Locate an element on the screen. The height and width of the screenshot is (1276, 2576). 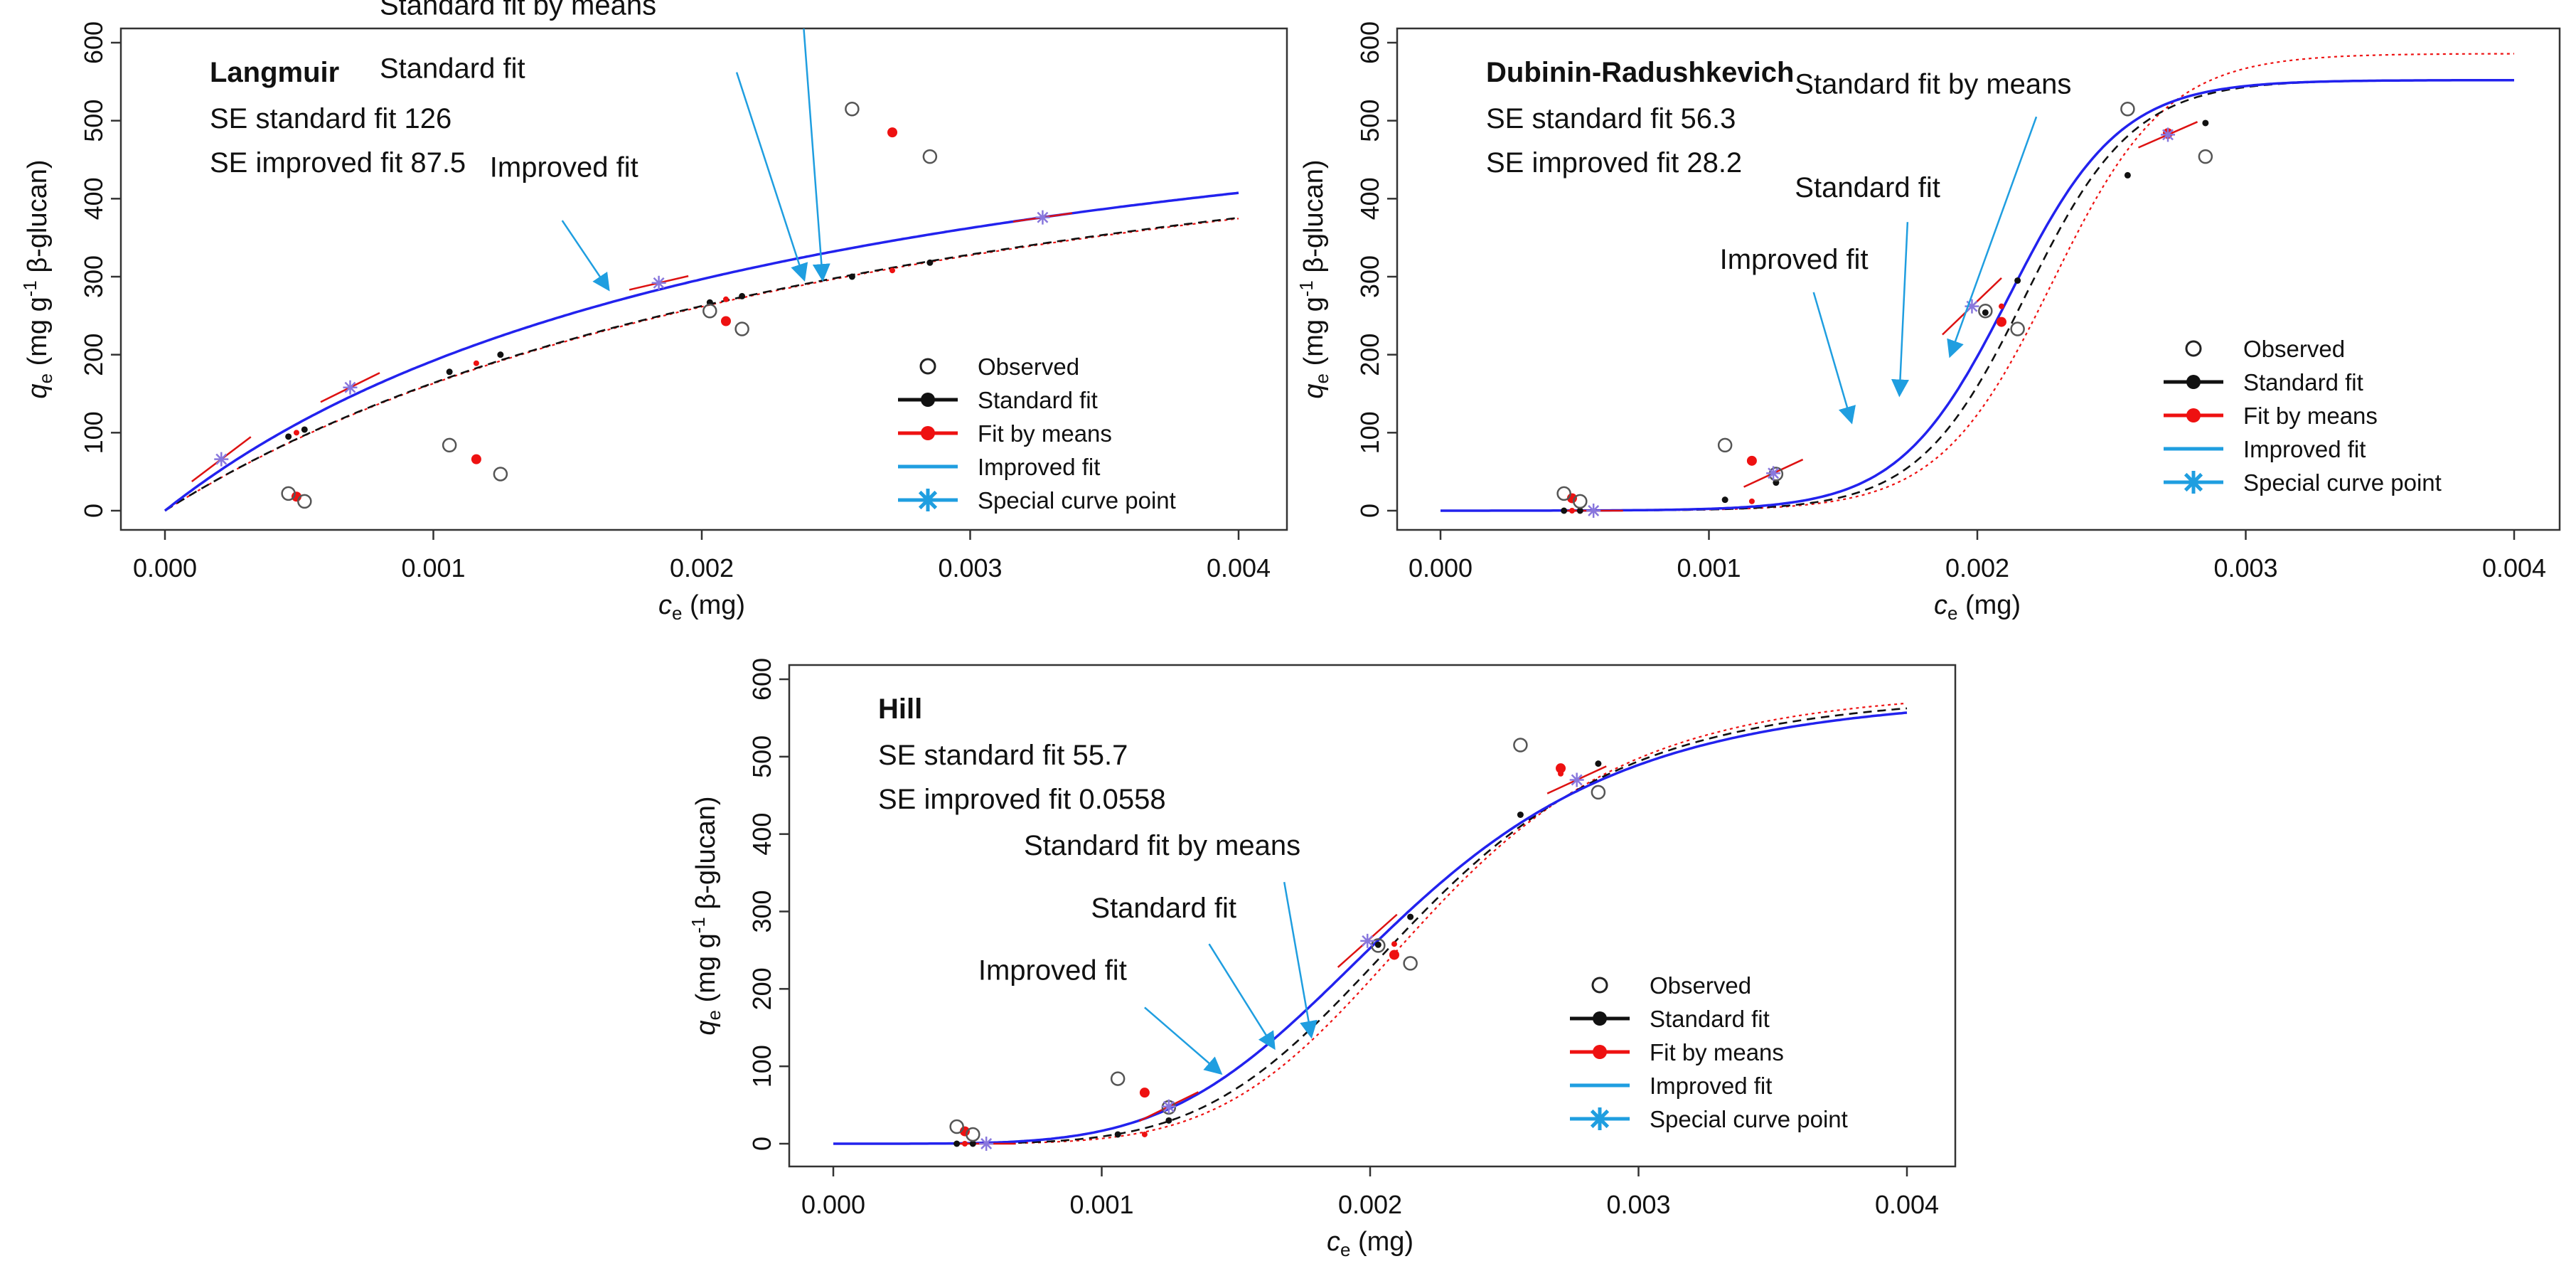
legend-special-star is located at coordinates (2193, 482).